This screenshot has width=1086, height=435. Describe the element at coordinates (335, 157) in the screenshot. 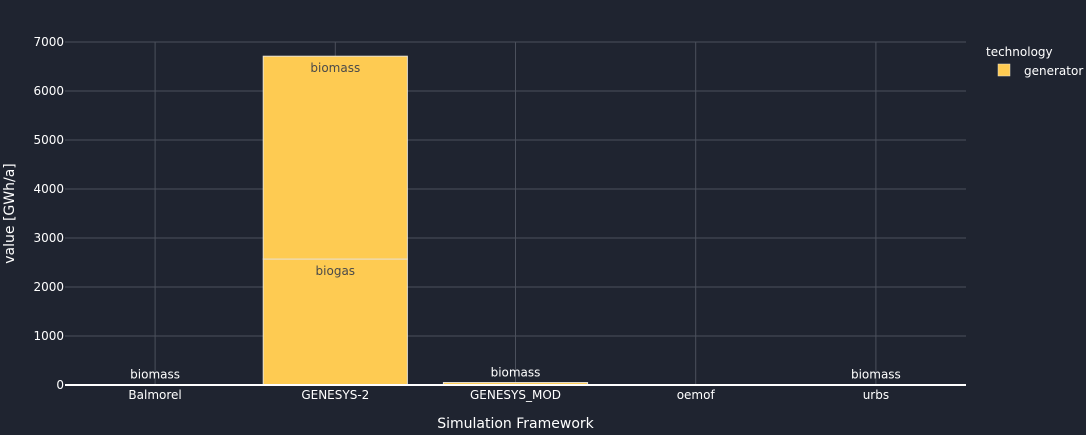

I see `bar-segment` at that location.